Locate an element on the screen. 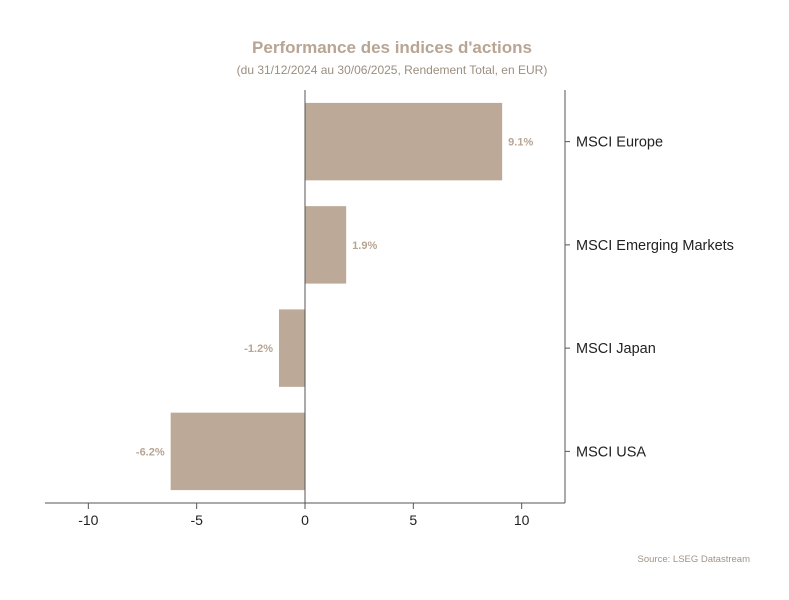 This screenshot has height=600, width=789. x-ticks-layer: -10 -5 0 5 10 is located at coordinates (304, 515).